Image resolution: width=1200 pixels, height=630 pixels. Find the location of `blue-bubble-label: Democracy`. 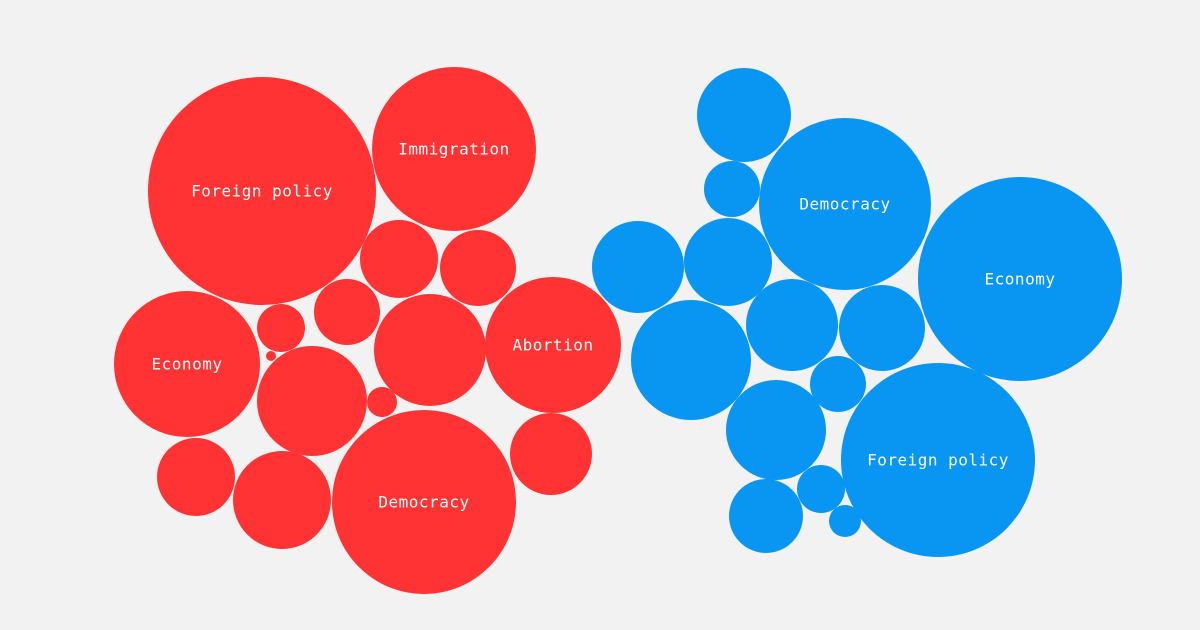

blue-bubble-label: Democracy is located at coordinates (844, 204).